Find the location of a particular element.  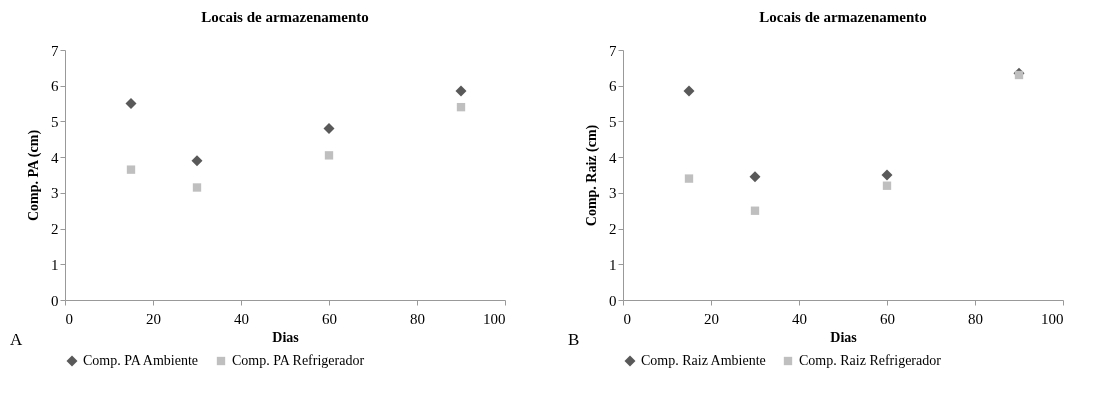

legend-label: Comp. PA Ambiente is located at coordinates (141, 360).